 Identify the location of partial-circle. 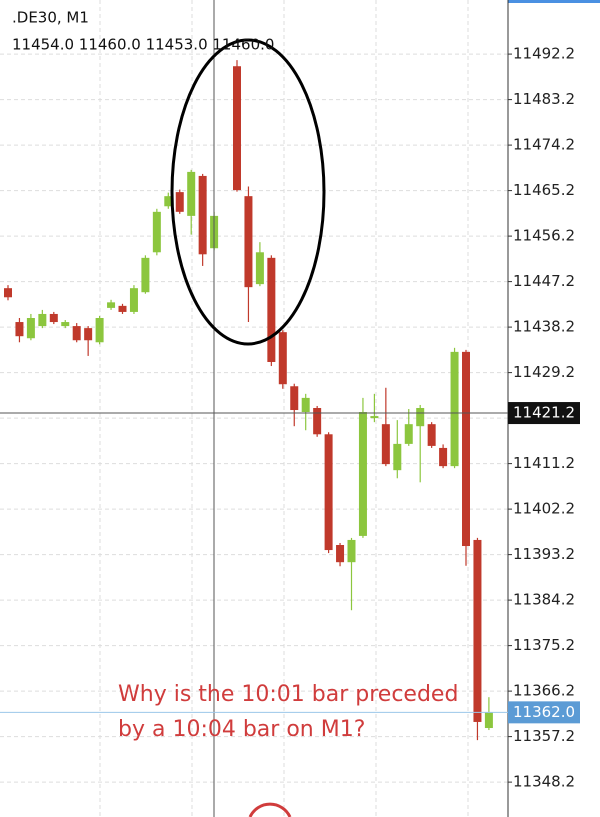
(270, 809).